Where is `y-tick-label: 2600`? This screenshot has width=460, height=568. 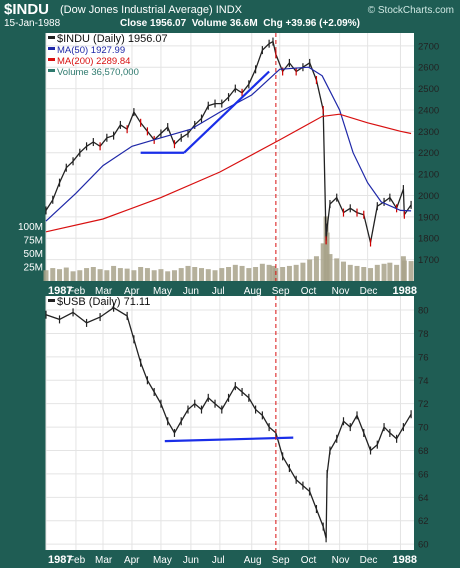
y-tick-label: 2600 is located at coordinates (428, 68).